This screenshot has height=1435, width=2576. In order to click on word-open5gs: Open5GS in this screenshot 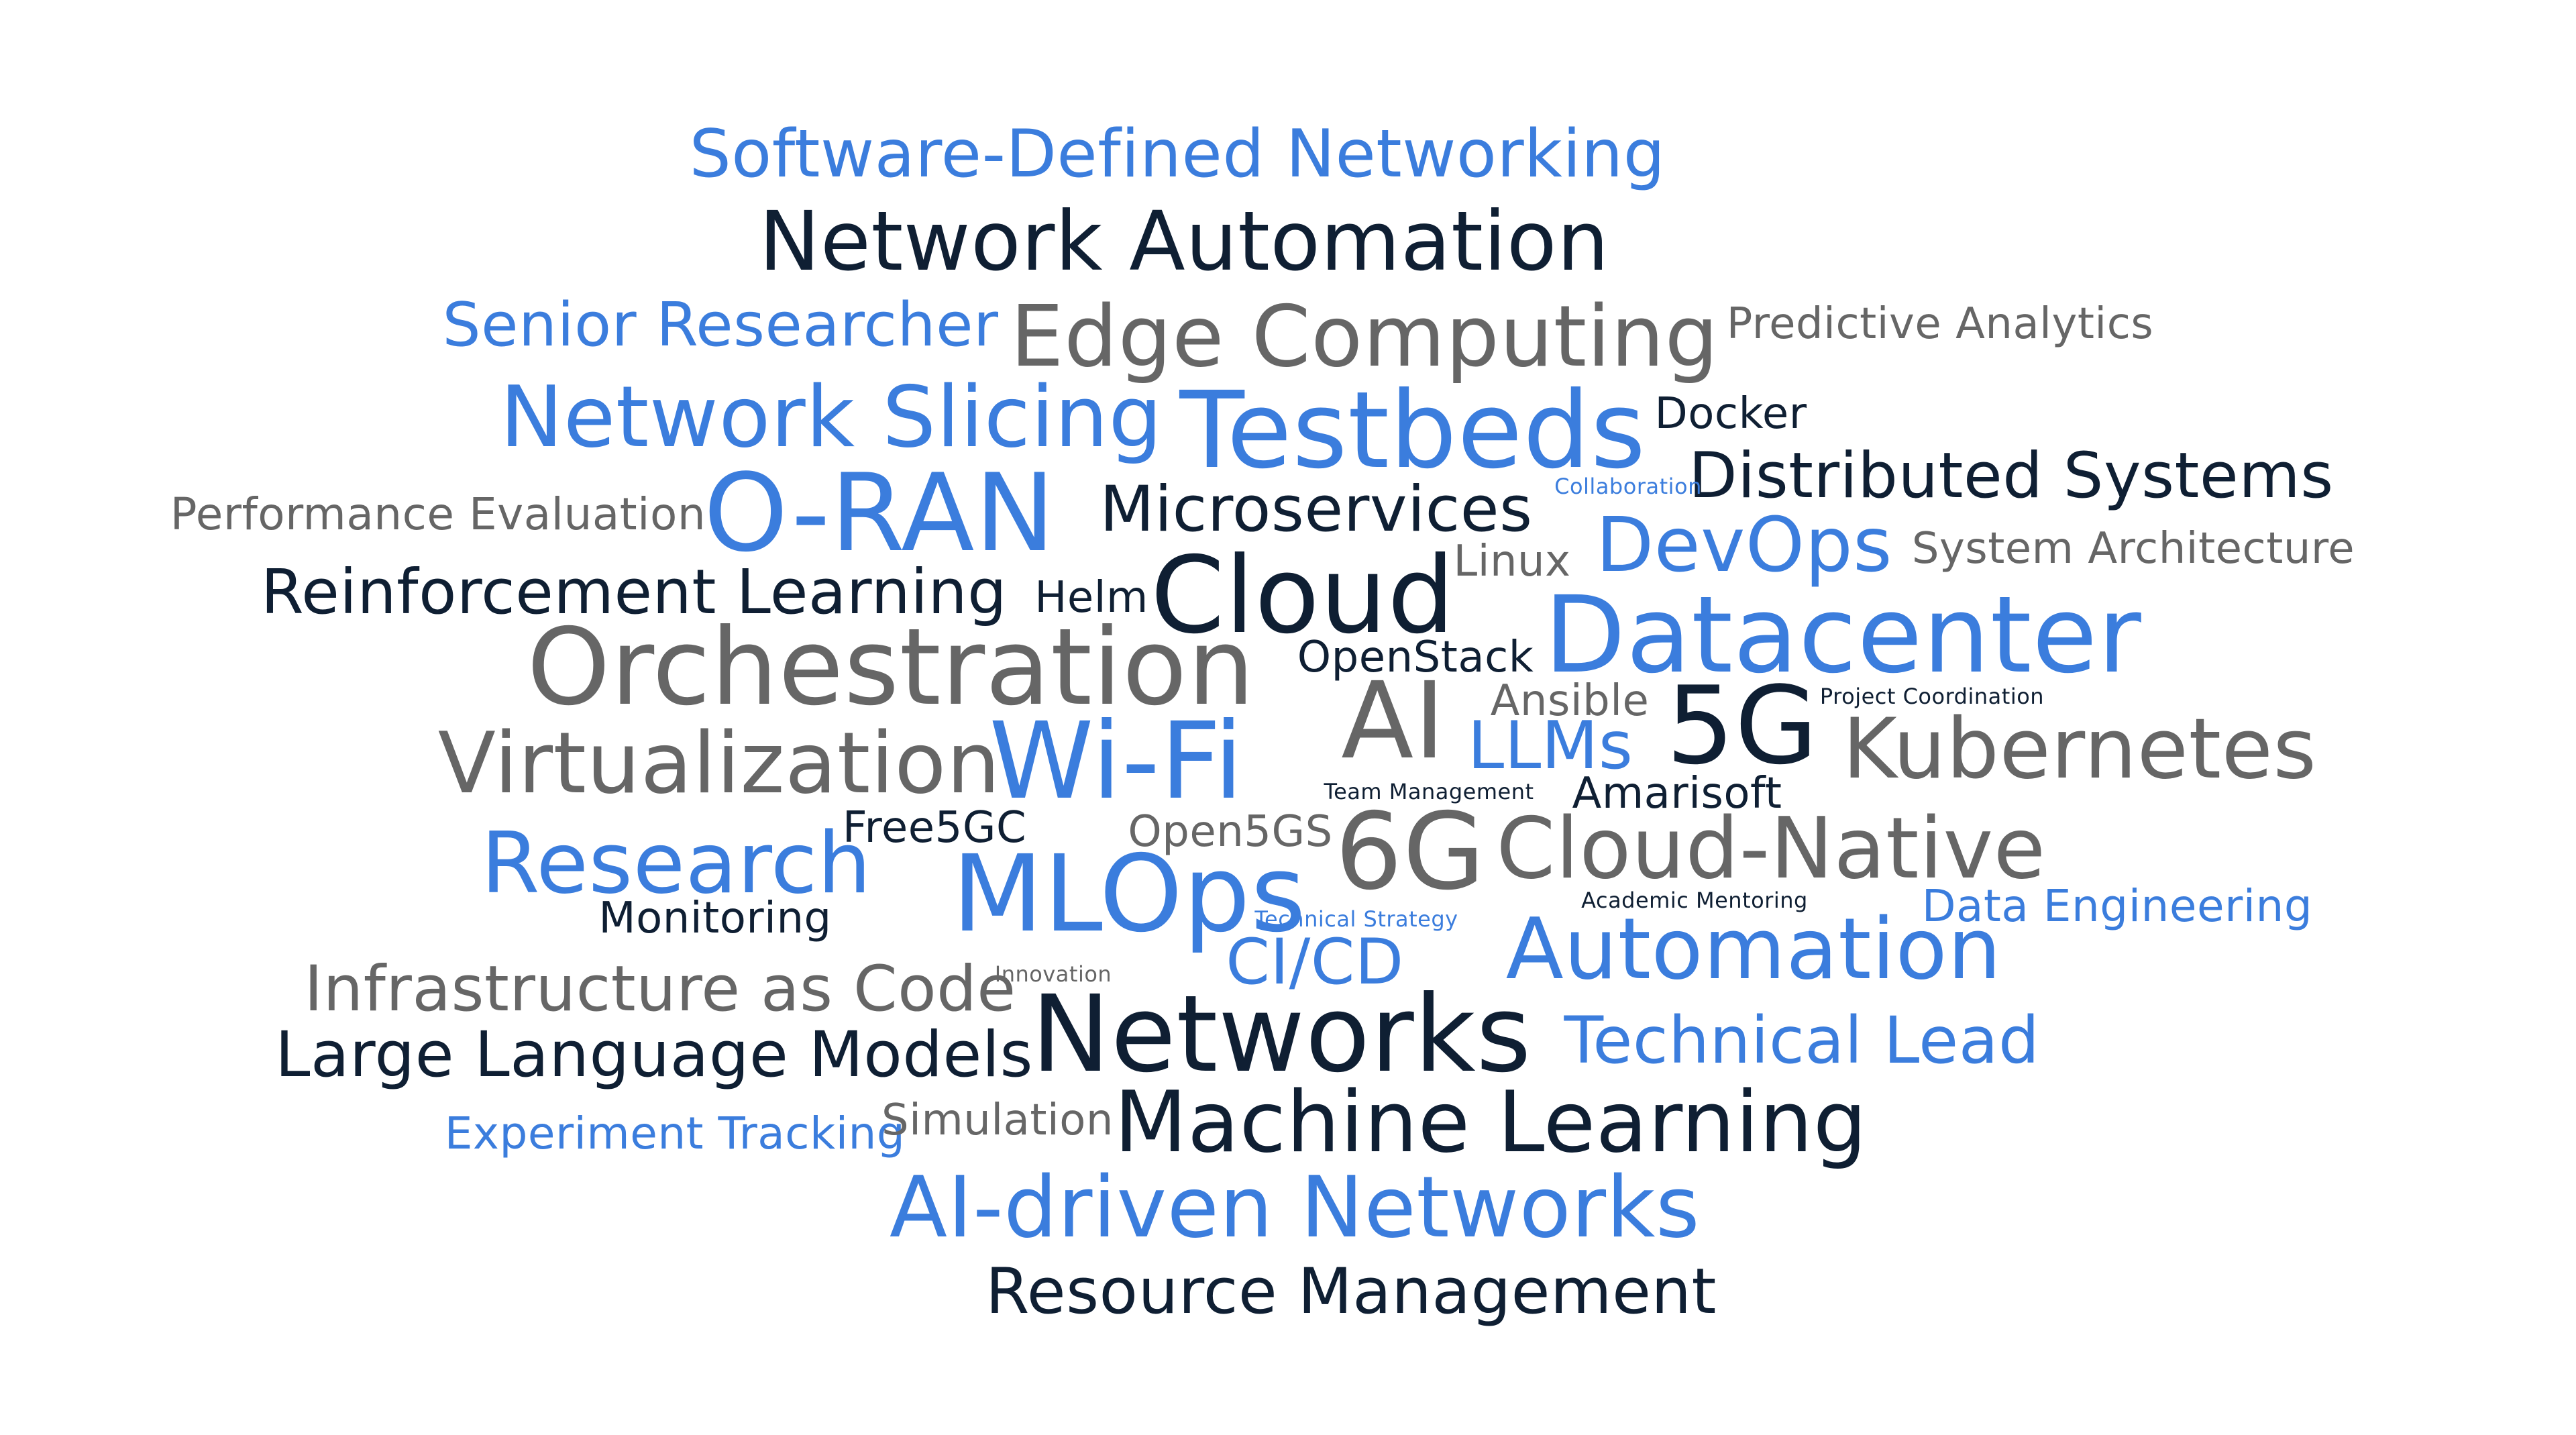, I will do `click(1230, 832)`.